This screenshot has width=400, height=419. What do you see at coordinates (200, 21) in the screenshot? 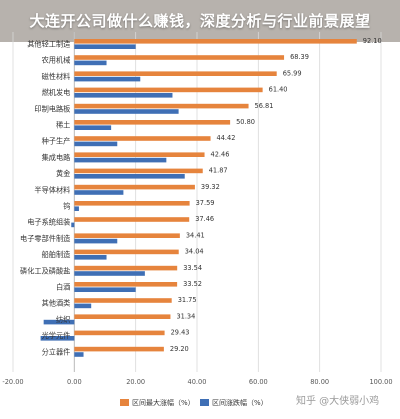
I see `page-title: 大连开公司做什么赚钱，深度分析与行业前景展望` at bounding box center [200, 21].